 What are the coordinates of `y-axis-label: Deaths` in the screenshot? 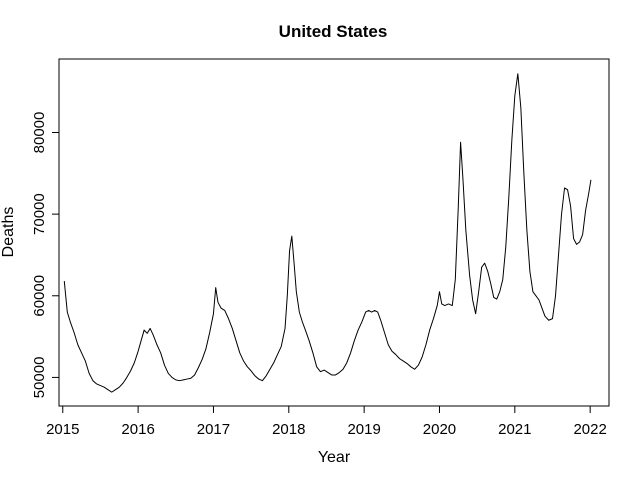 It's located at (8, 232).